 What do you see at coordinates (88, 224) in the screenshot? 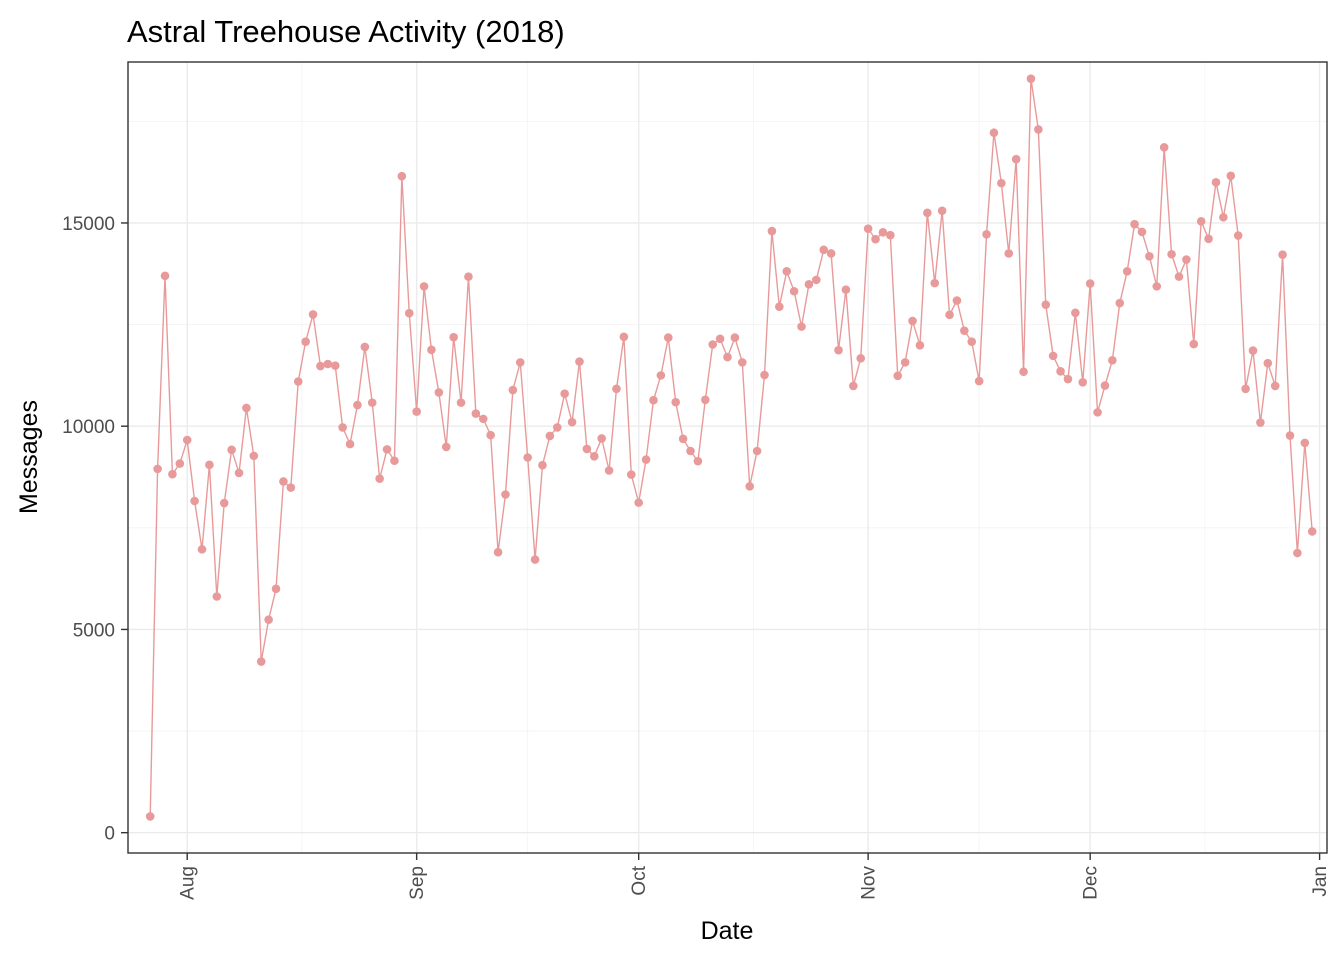
I see `y-tick-label: 15000` at bounding box center [88, 224].